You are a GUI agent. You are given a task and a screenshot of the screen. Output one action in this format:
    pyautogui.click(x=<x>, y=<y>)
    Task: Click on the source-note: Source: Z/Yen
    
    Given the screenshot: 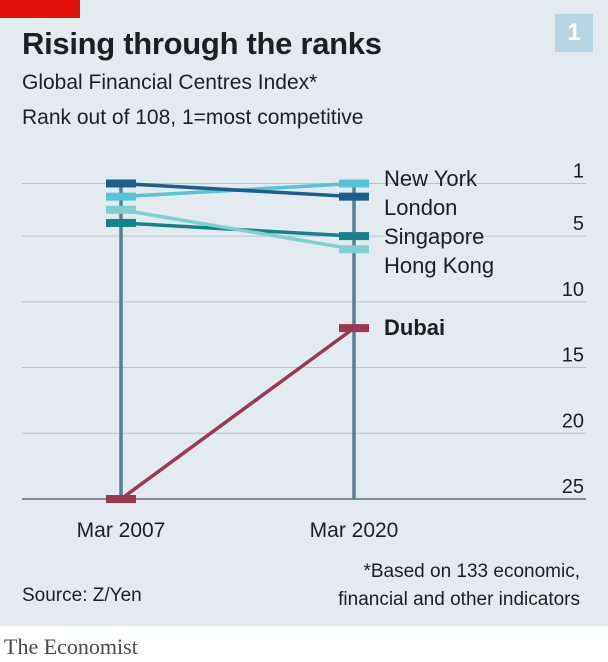 What is the action you would take?
    pyautogui.click(x=82, y=595)
    